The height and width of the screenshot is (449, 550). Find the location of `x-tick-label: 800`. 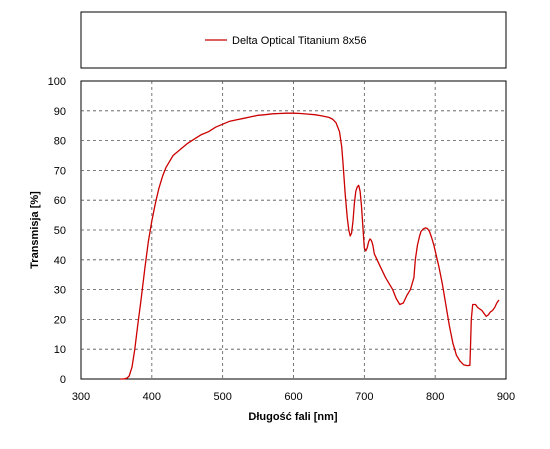

x-tick-label: 800 is located at coordinates (435, 397).